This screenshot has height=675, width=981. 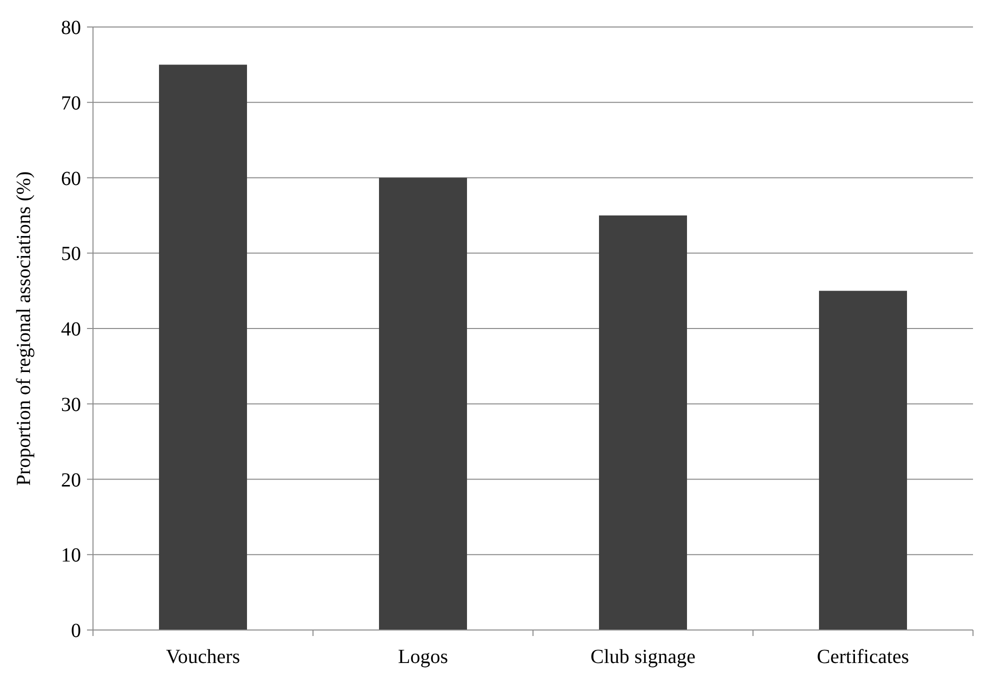 I want to click on y-tick-label: 30, so click(x=71, y=405).